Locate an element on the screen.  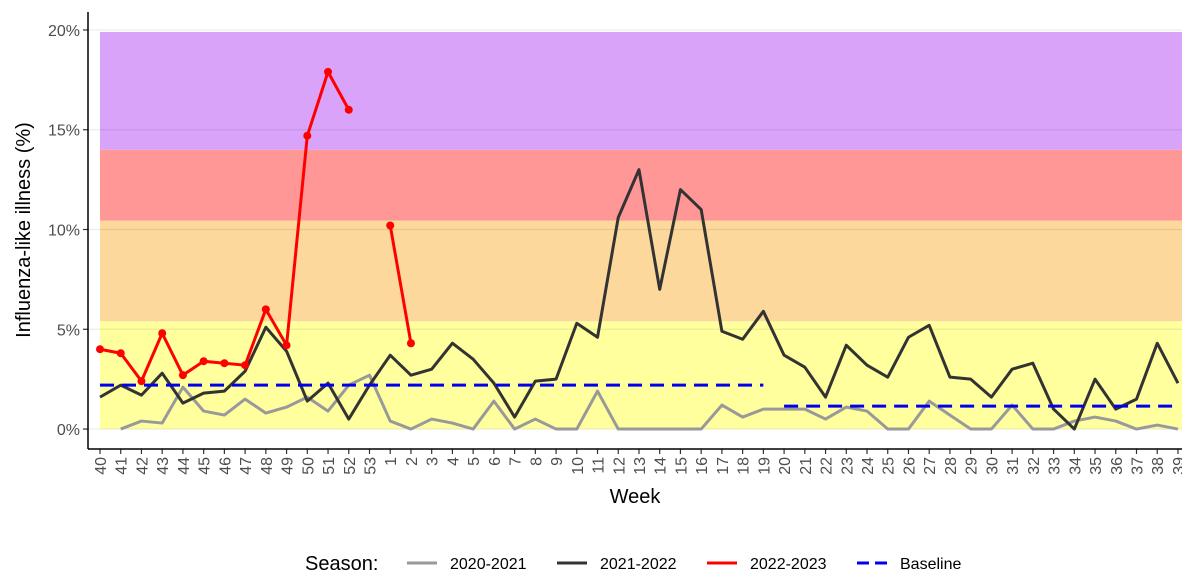
x-tick-label: 43 is located at coordinates (163, 466).